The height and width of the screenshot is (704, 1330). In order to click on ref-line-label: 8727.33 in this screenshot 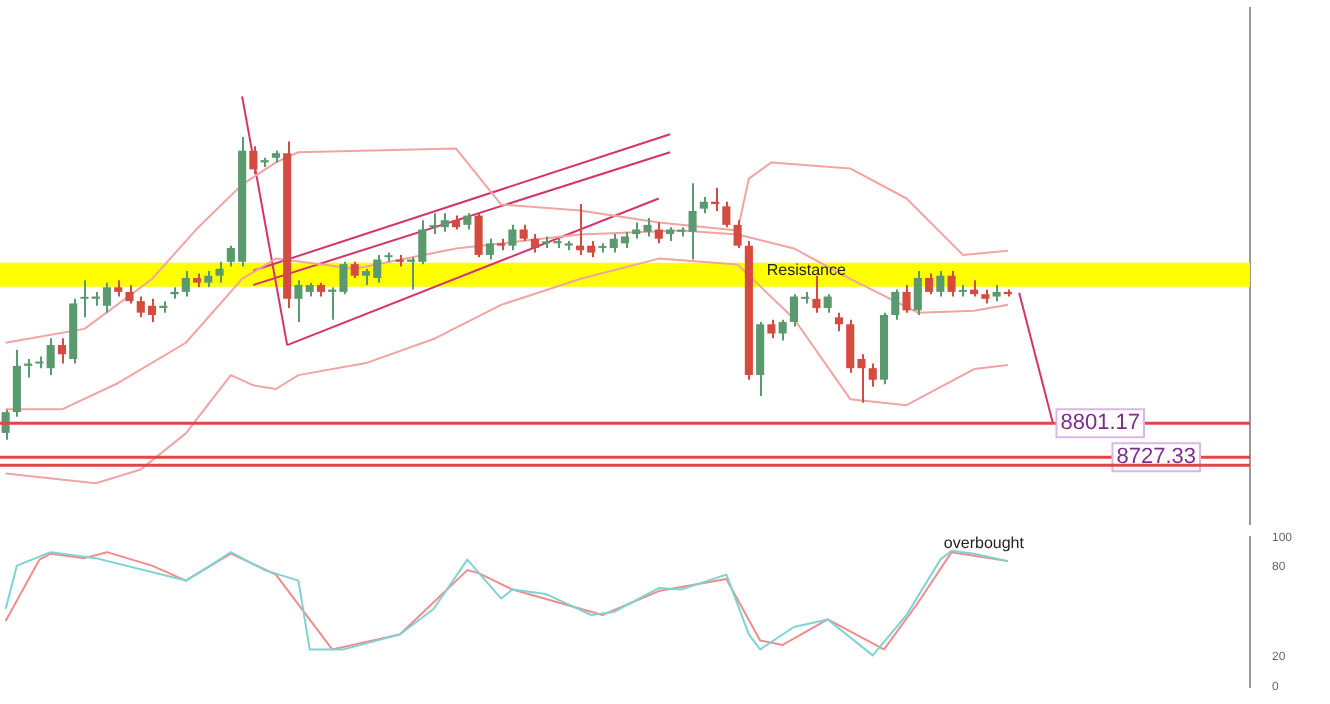, I will do `click(1156, 457)`.